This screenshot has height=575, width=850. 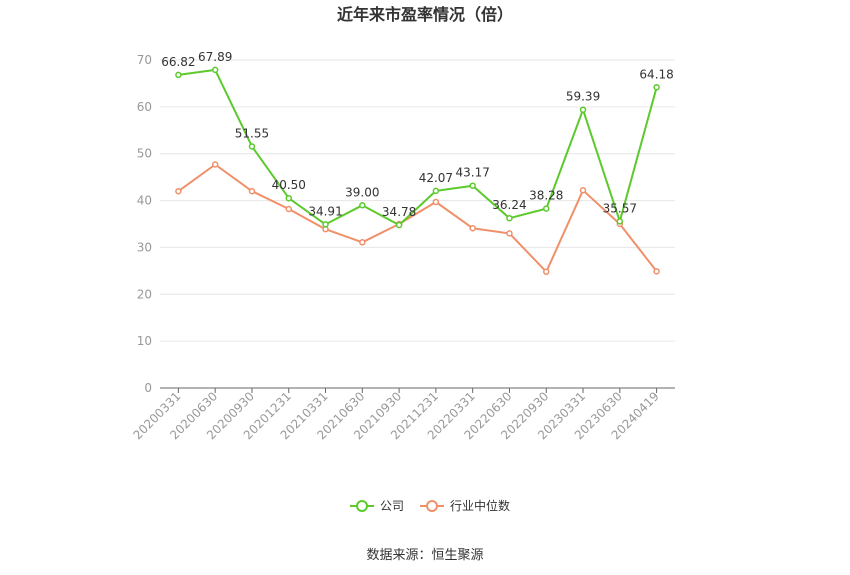 I want to click on data-label: 67.89, so click(x=215, y=57).